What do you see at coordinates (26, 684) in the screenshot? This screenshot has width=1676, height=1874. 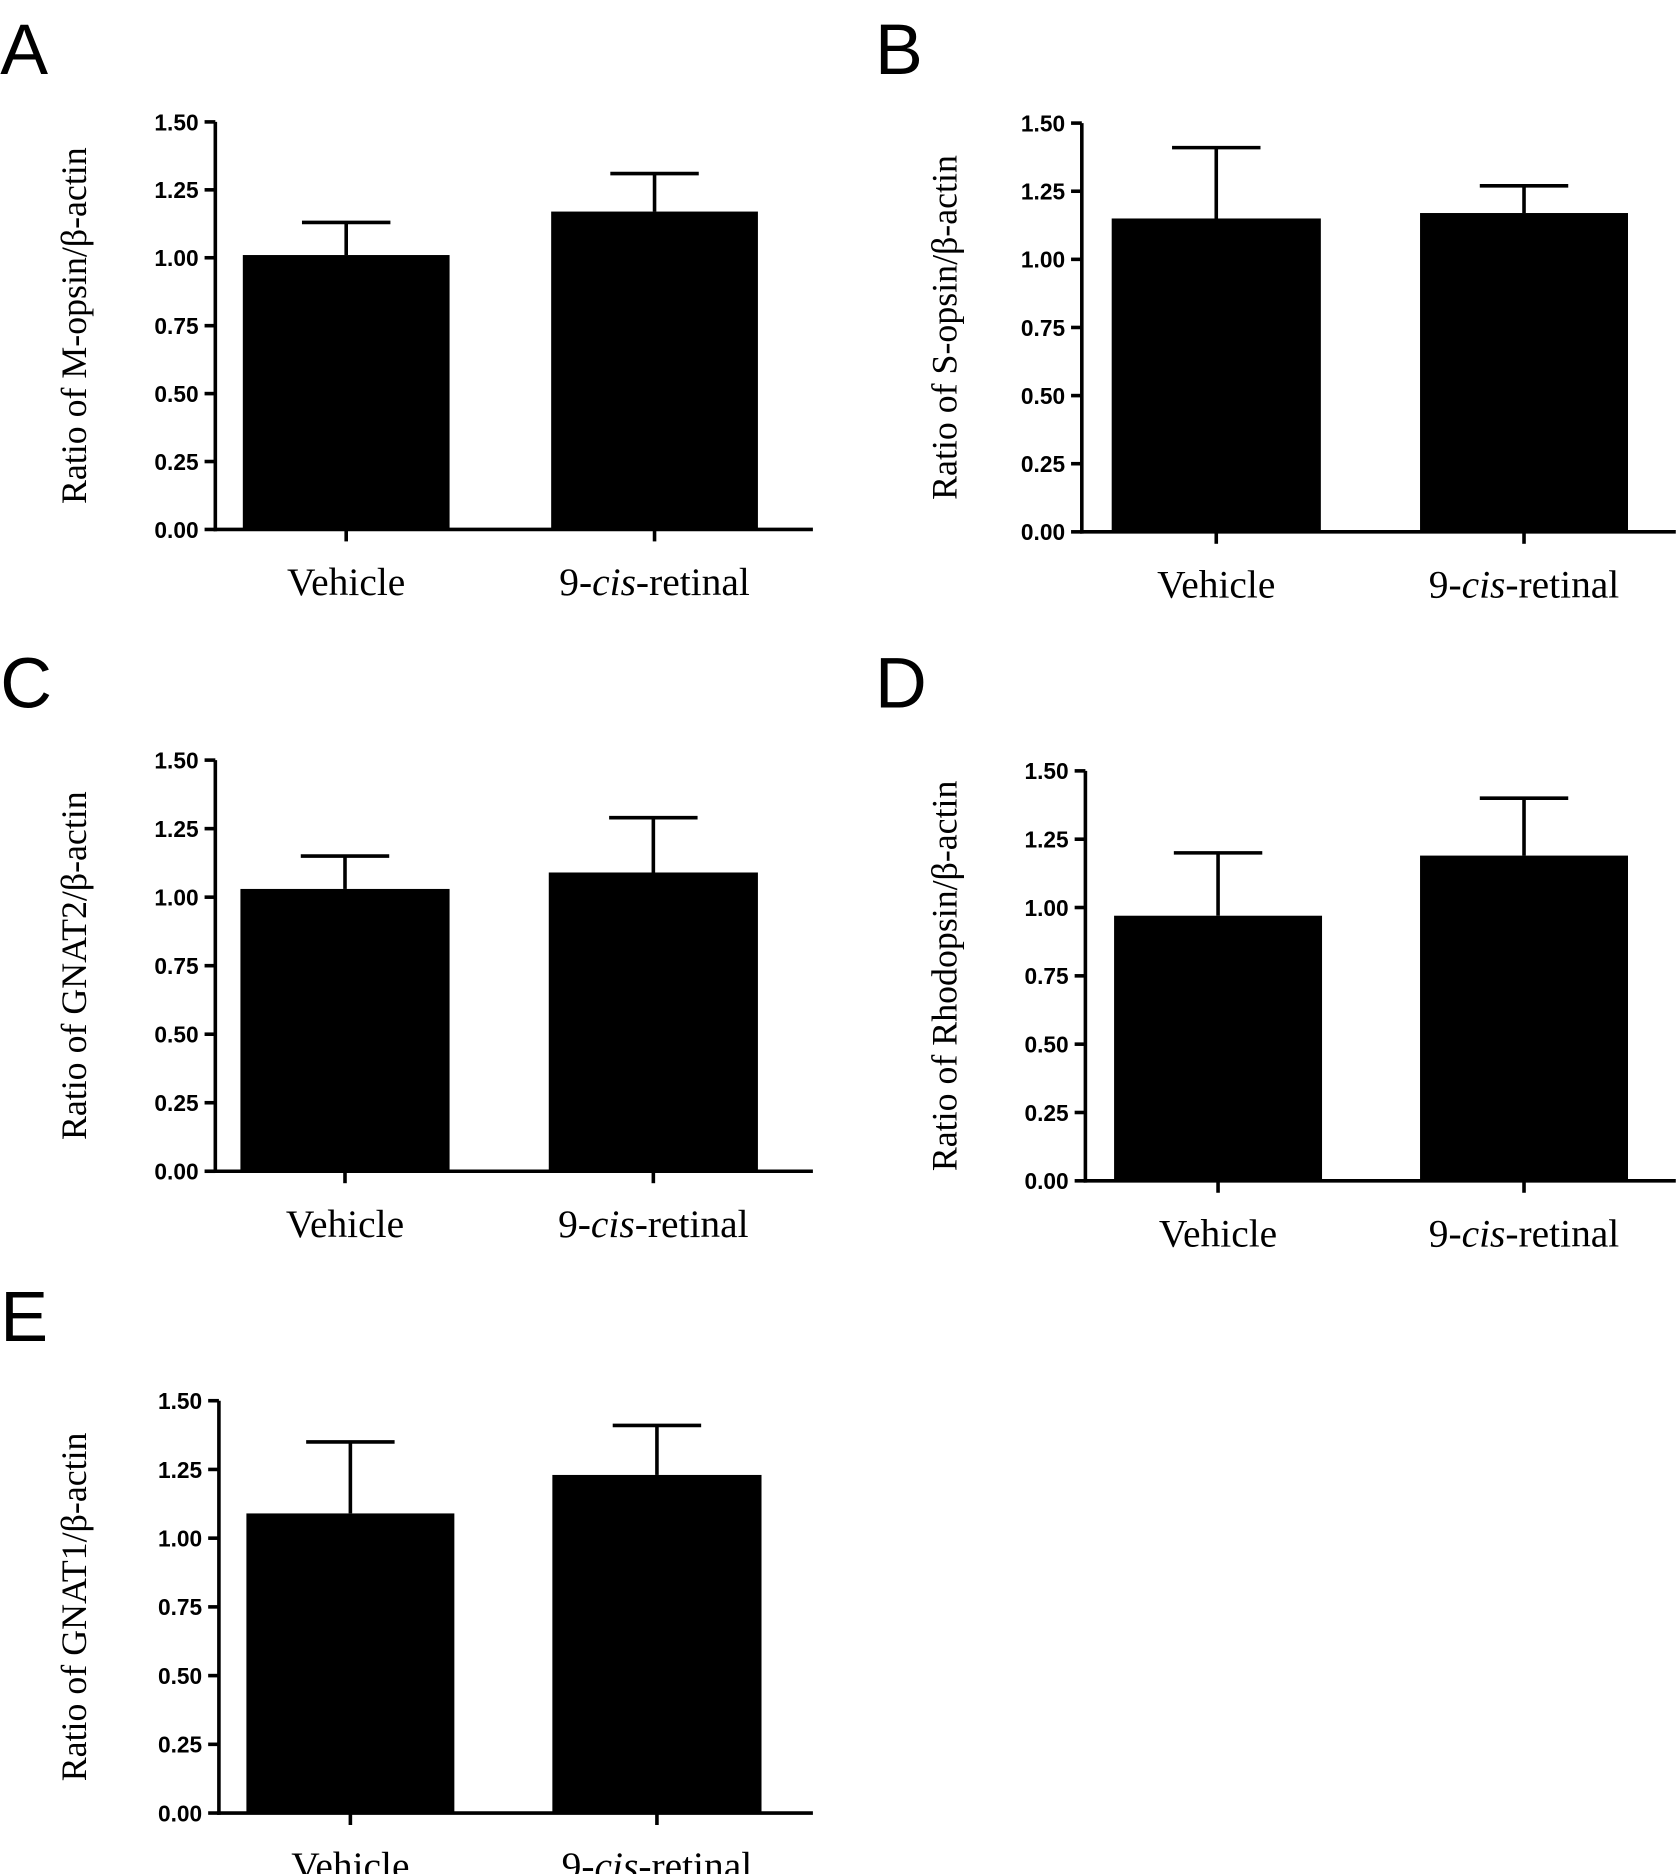 I see `panel-letter: C` at bounding box center [26, 684].